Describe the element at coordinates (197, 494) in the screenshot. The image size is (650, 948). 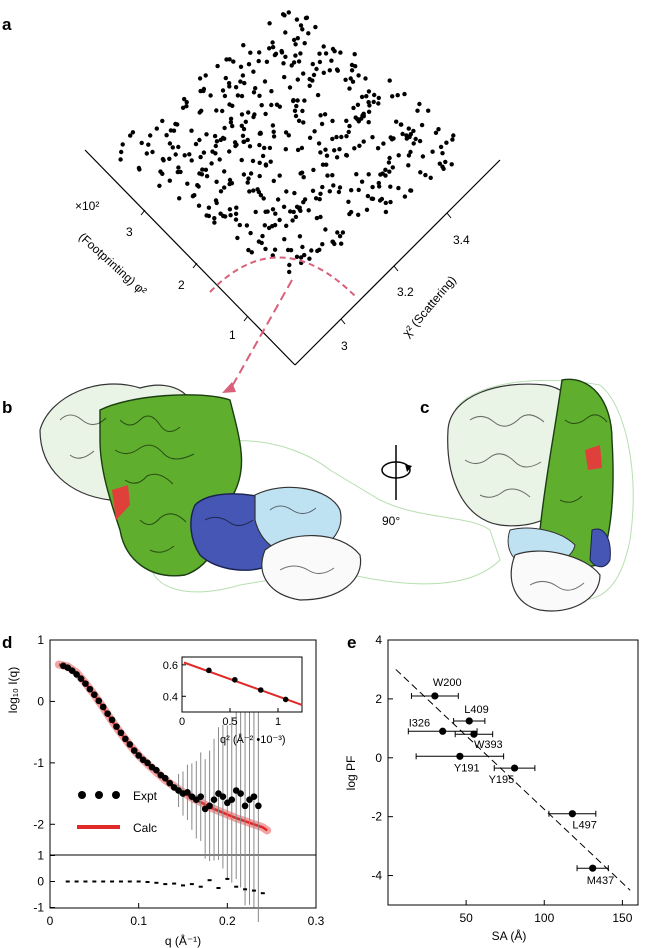
I see `surface-texture` at that location.